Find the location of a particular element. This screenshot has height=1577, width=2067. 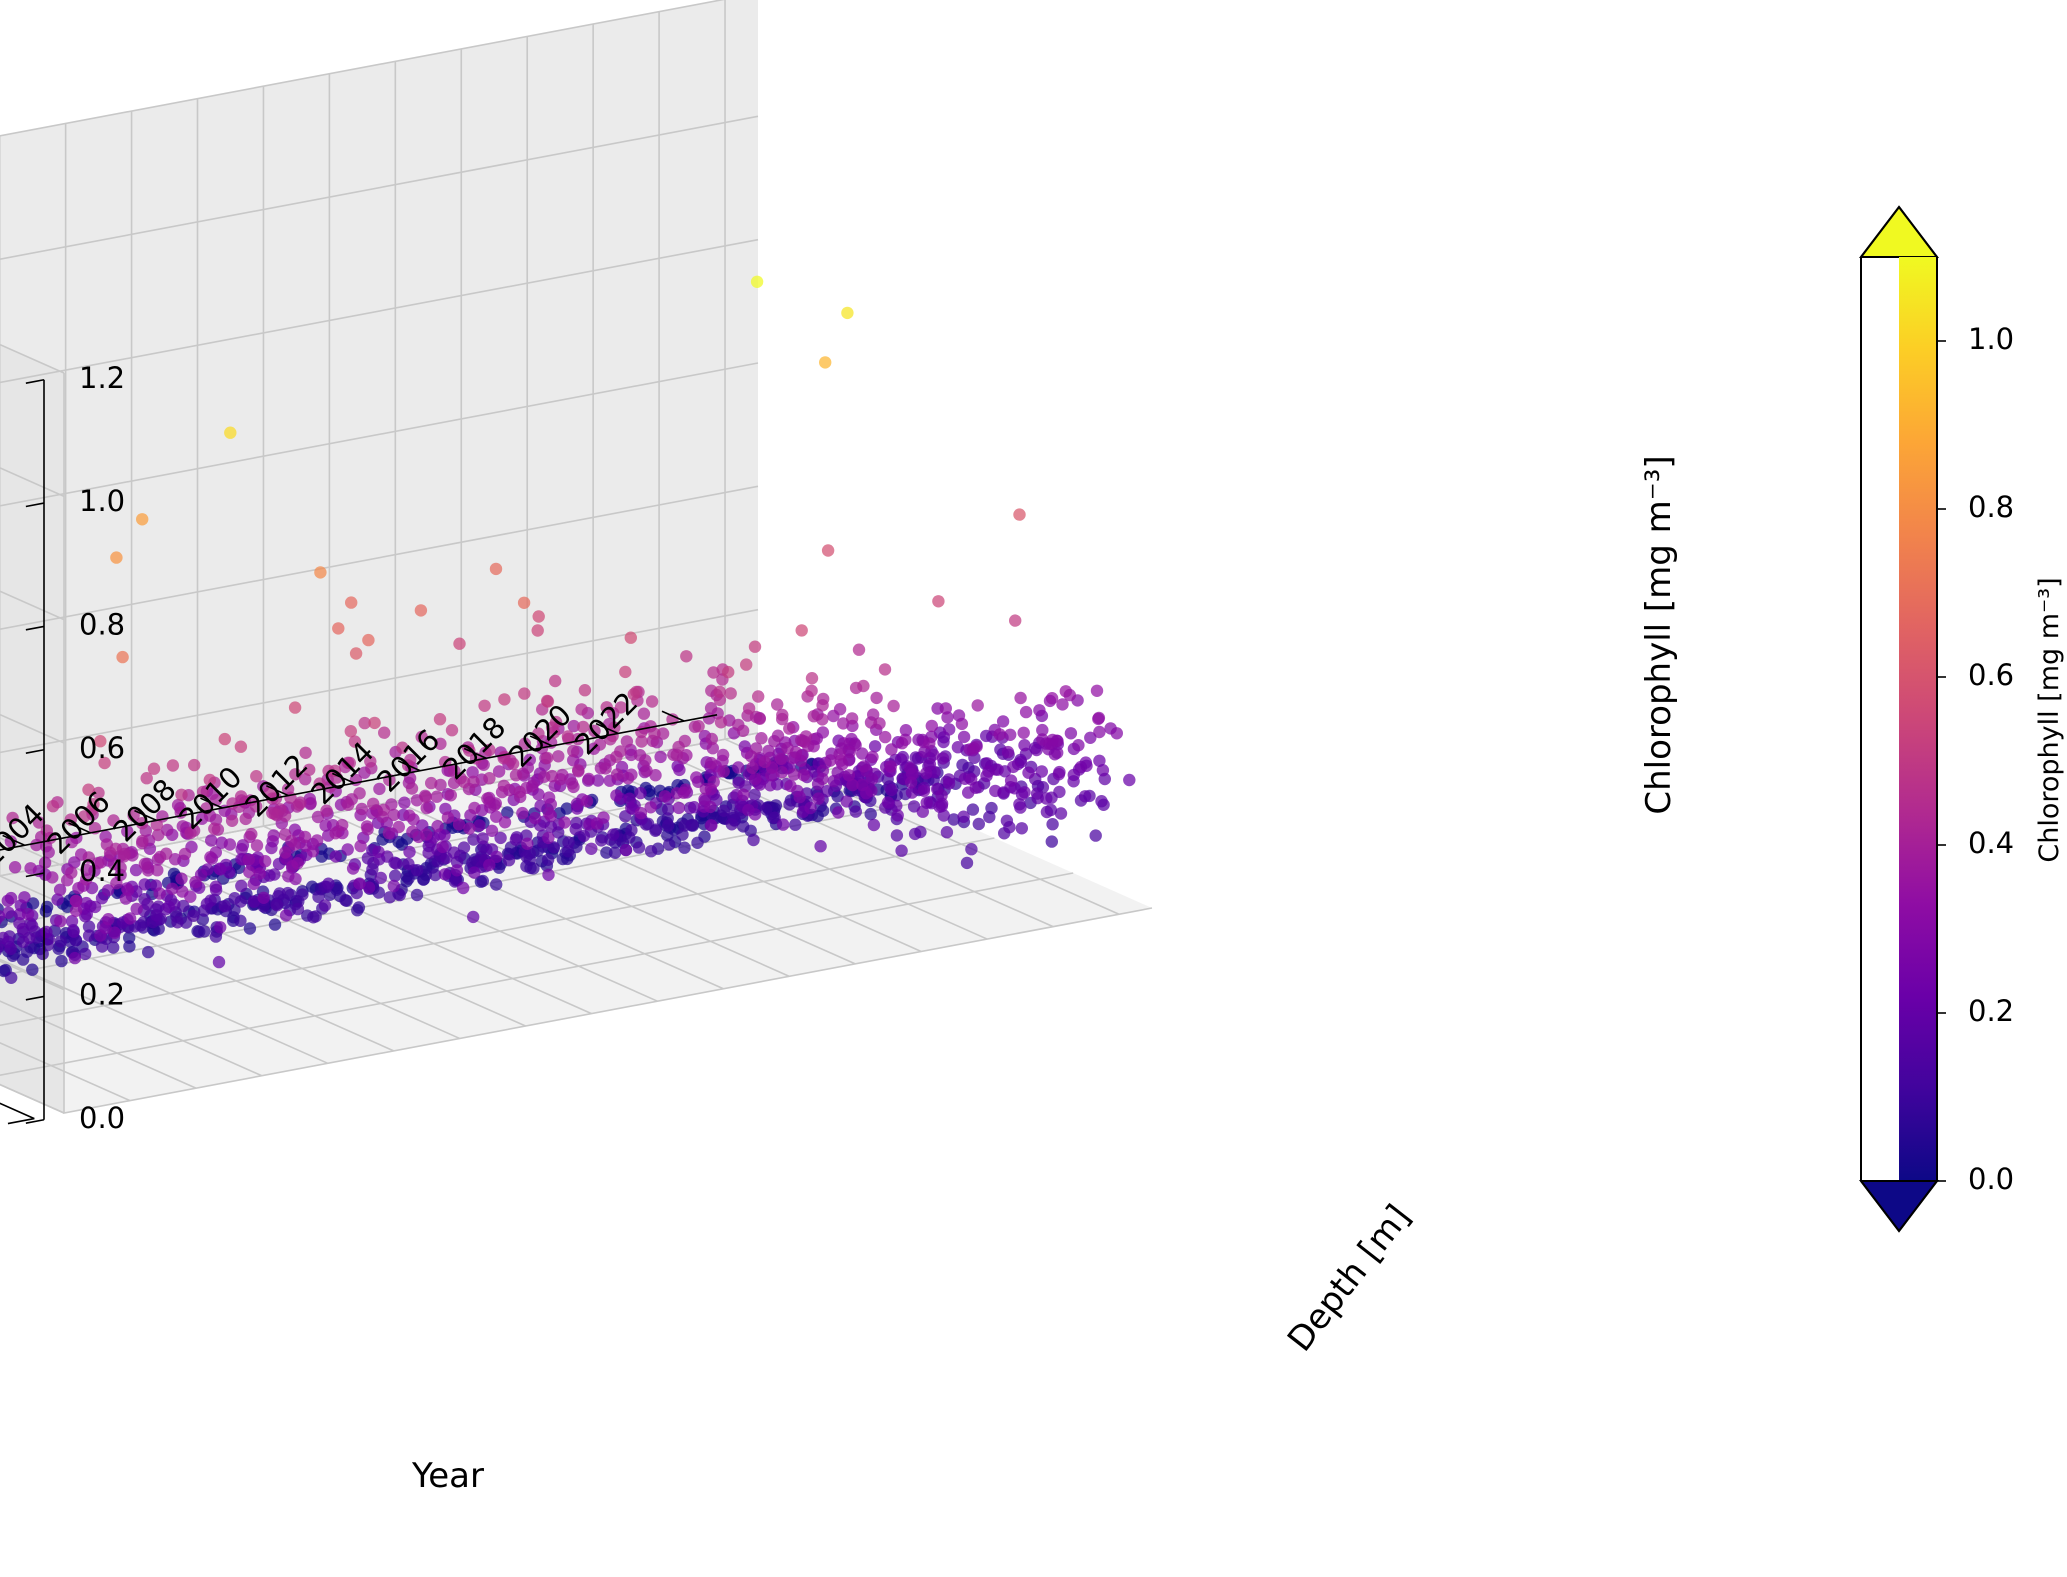

colorbar-body is located at coordinates (1918, 719).